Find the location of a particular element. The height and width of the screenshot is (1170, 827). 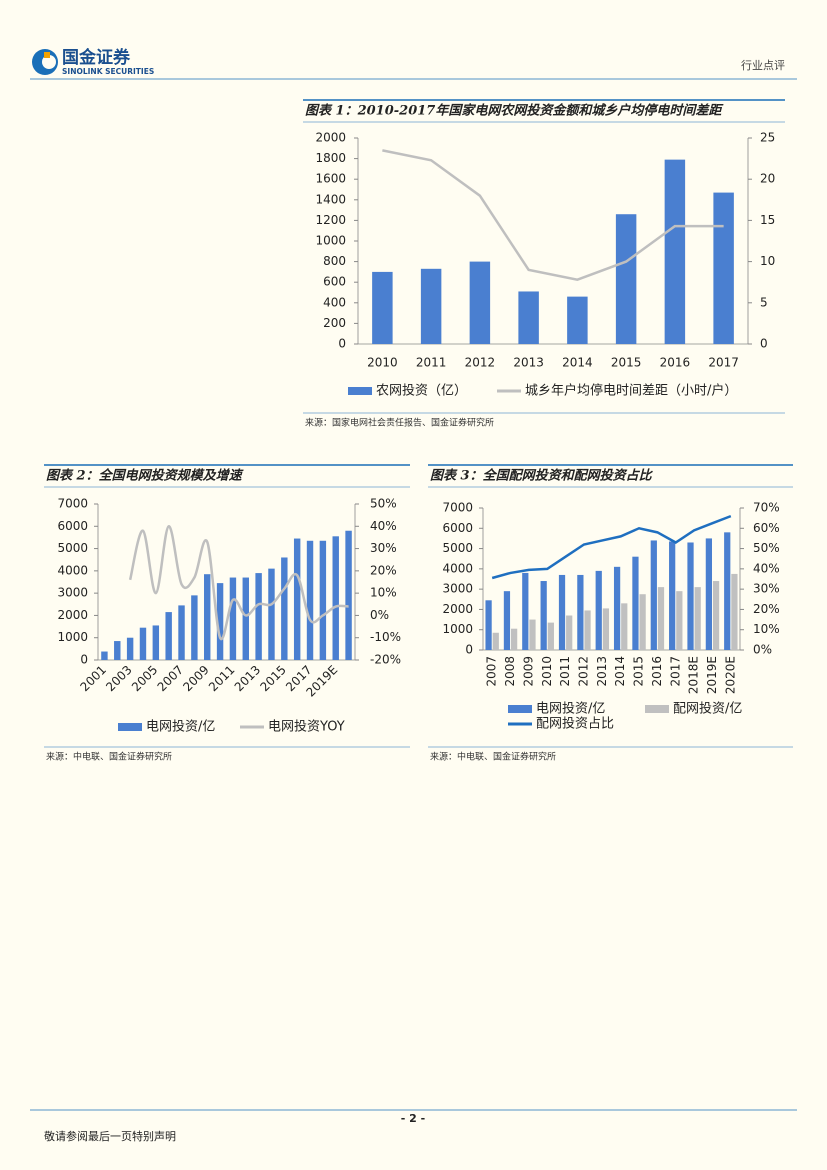

y-tick-label: 600 is located at coordinates (334, 282).